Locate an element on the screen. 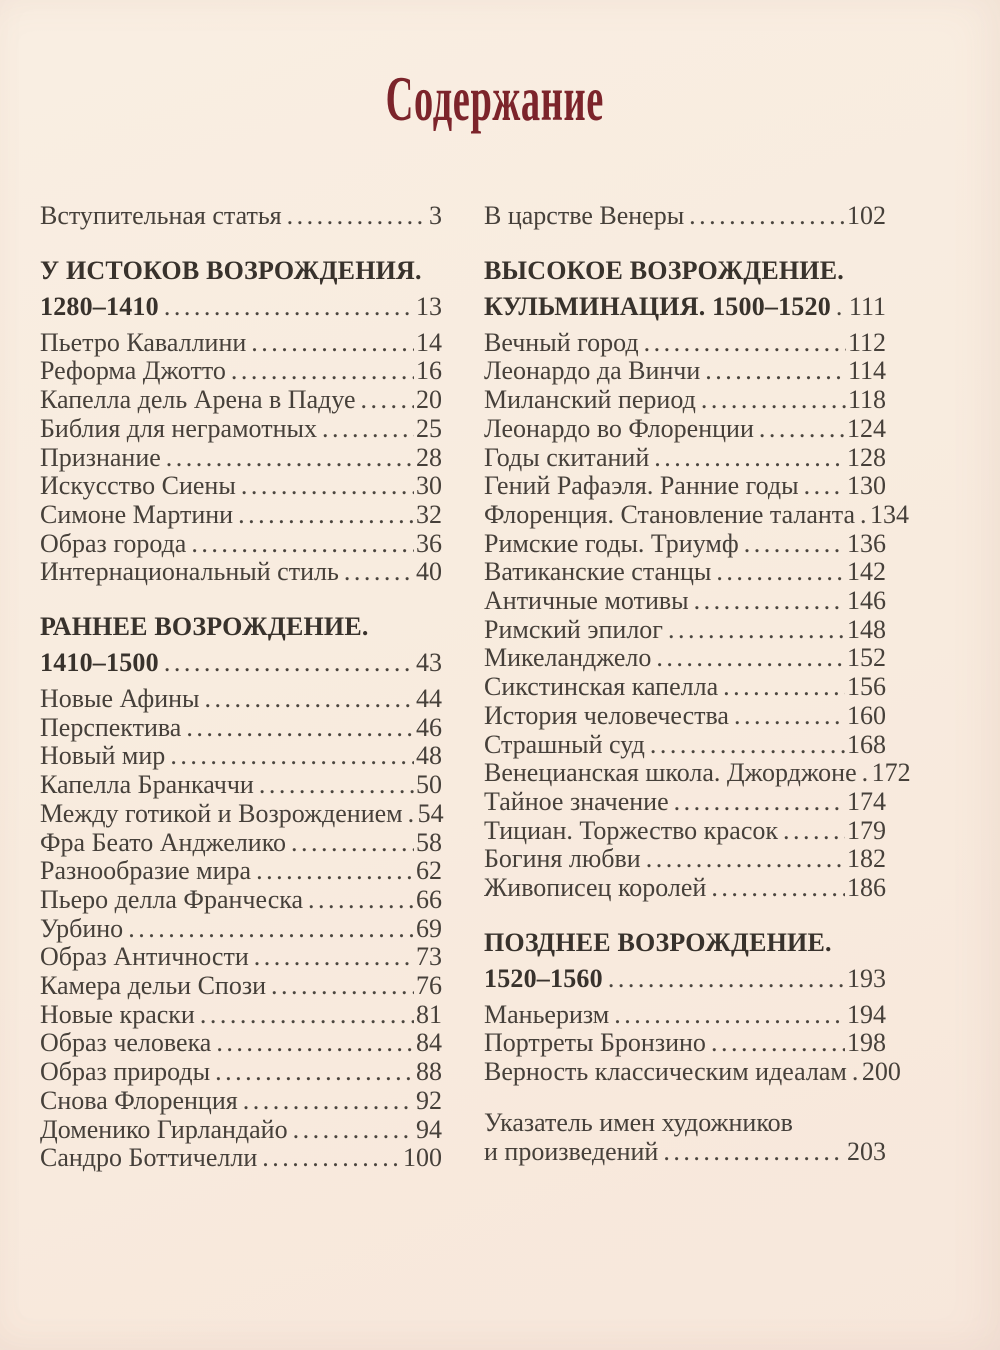 This screenshot has width=1000, height=1350. toc-entry-label: Маньеризм is located at coordinates (547, 1014).